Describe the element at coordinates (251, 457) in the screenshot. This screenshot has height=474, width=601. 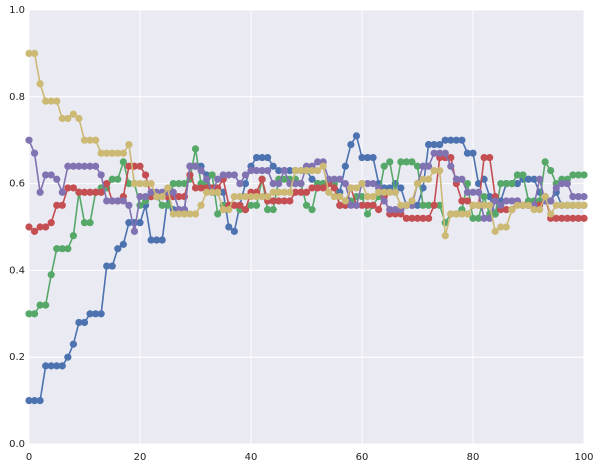
I see `x-tick-label: 40` at that location.